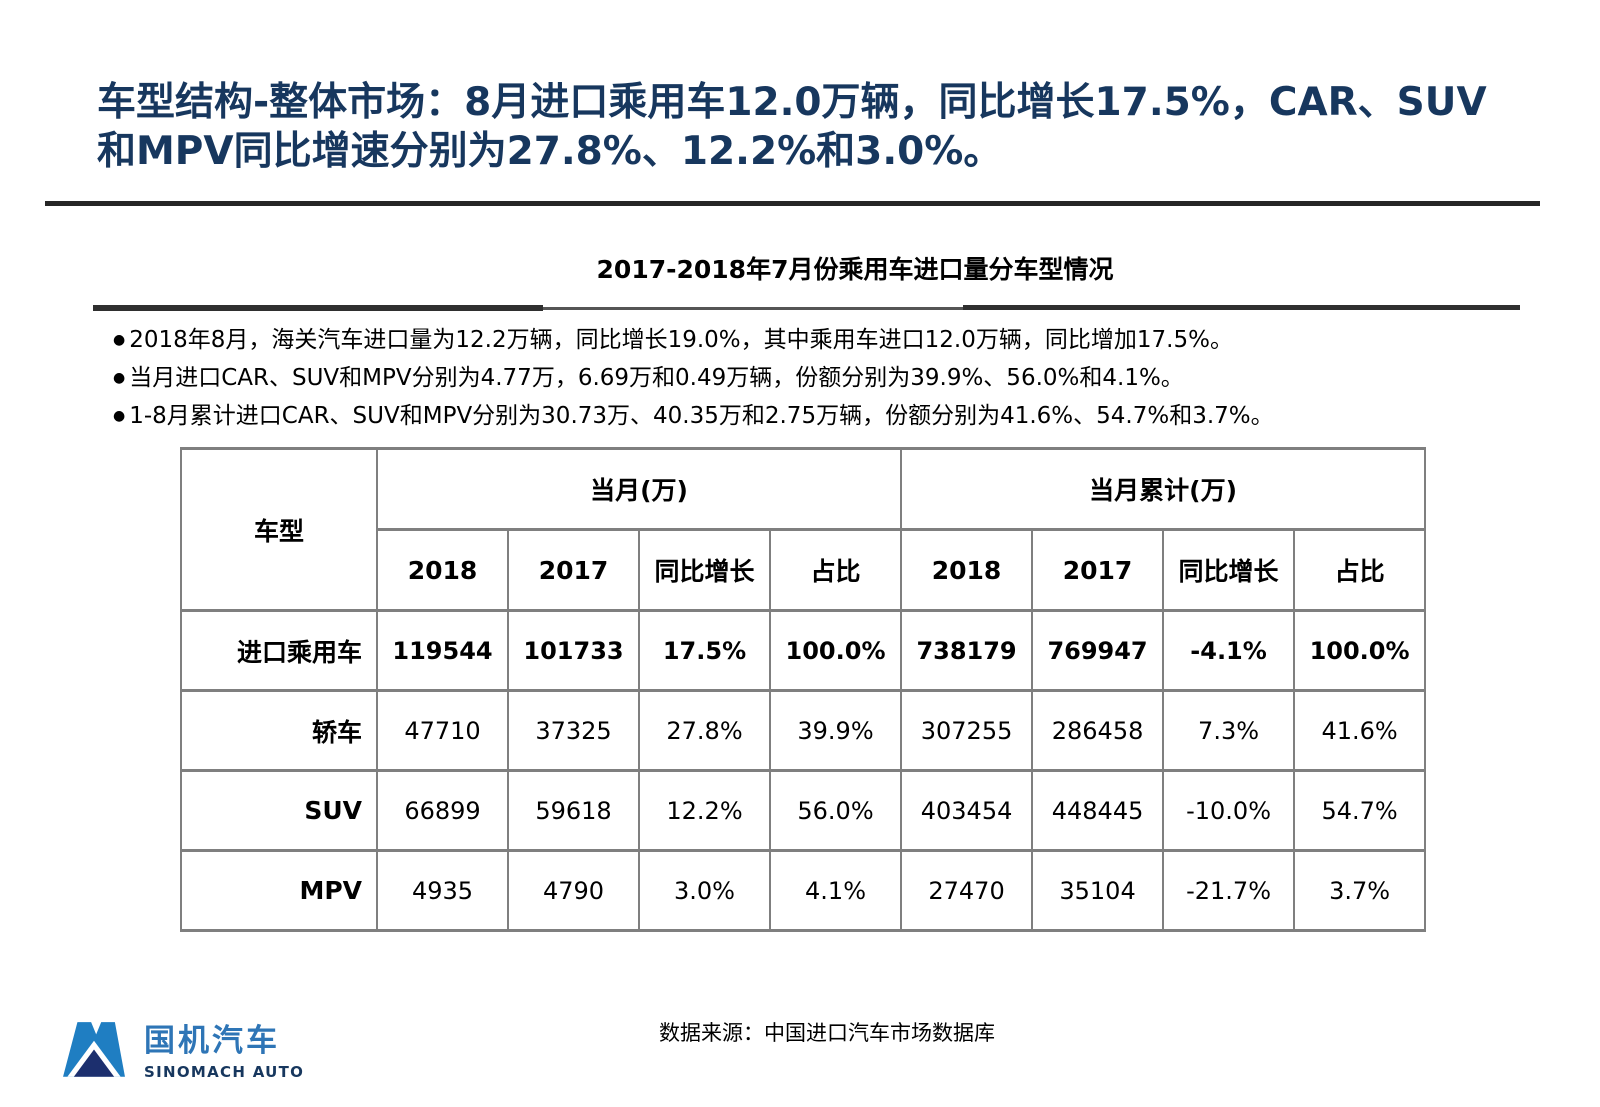 This screenshot has width=1600, height=1107. I want to click on group-header-cumulative: 当月累计(万), so click(1163, 489).